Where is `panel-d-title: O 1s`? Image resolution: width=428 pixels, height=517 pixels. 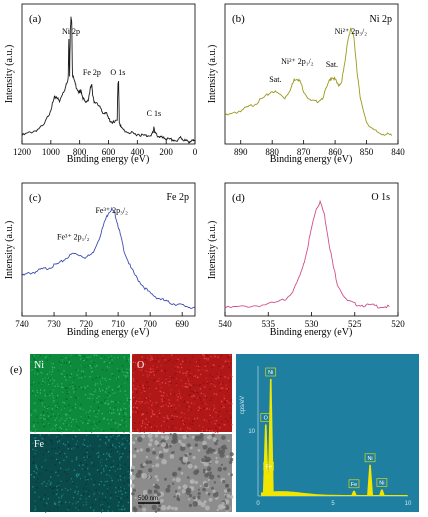
panel-d-title: O 1s is located at coordinates (380, 197).